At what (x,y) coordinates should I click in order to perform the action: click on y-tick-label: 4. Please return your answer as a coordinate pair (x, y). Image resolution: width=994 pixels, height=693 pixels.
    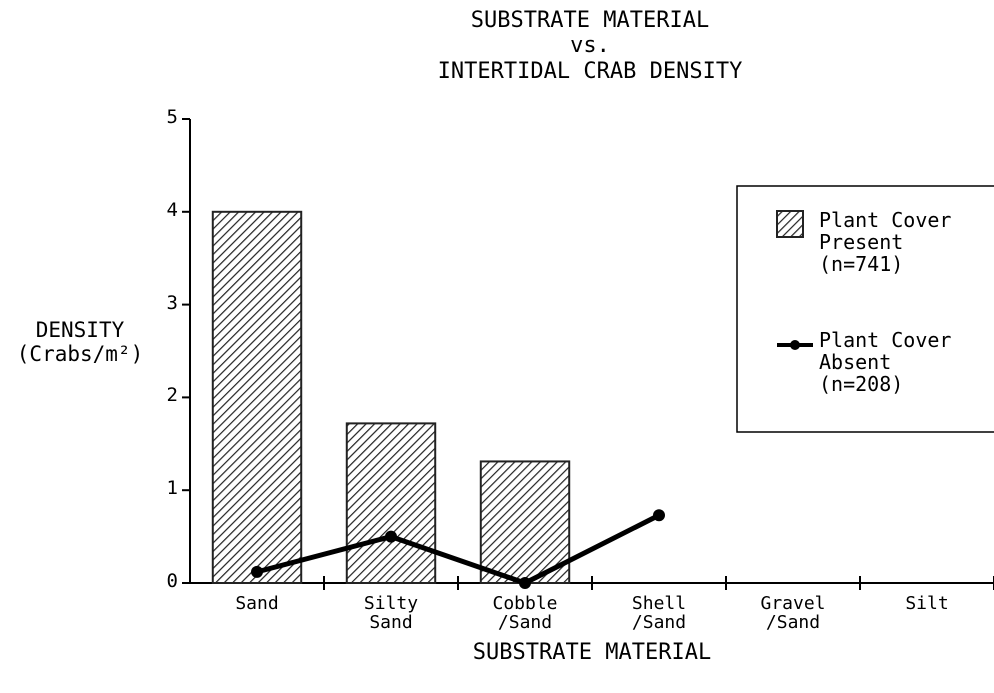
    Looking at the image, I should click on (172, 209).